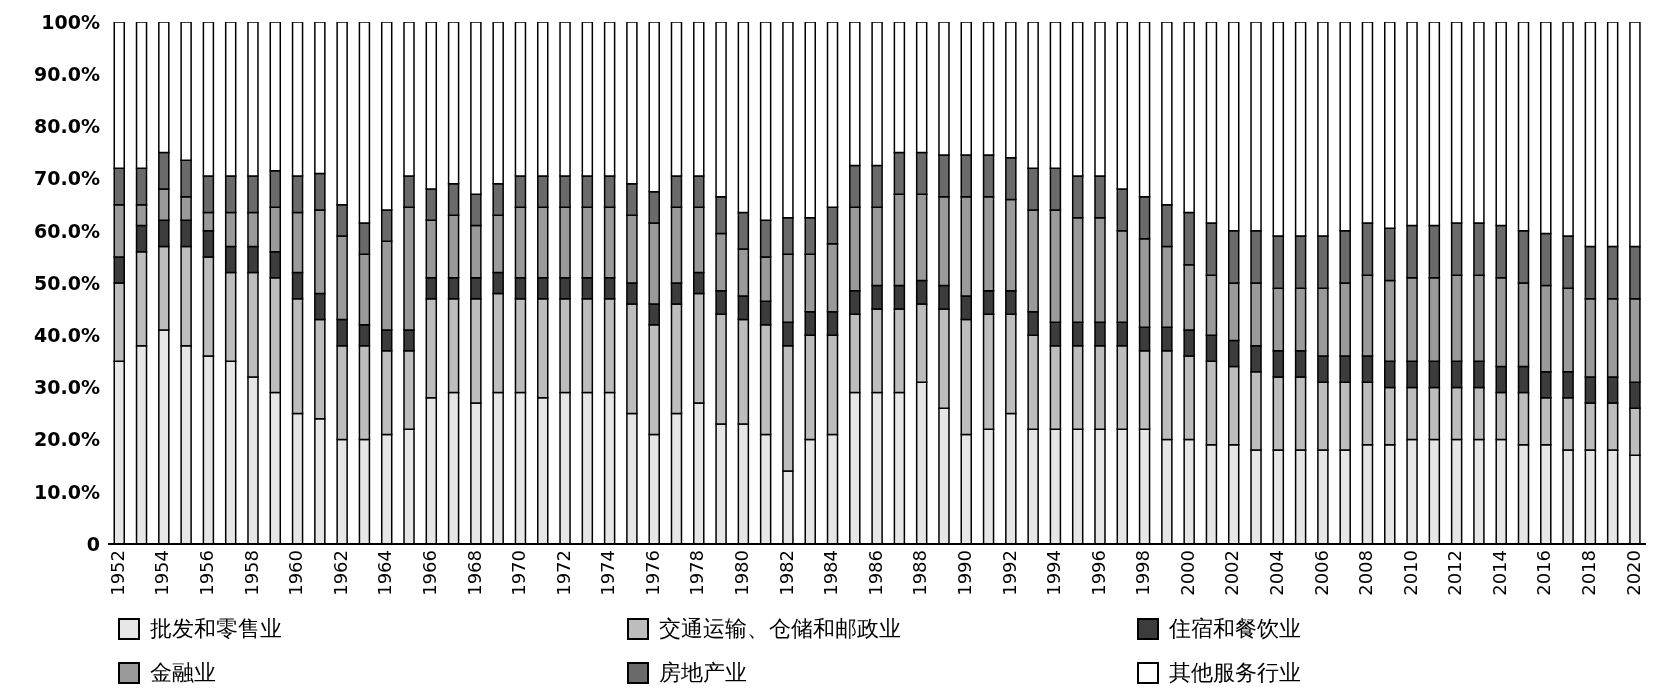 The height and width of the screenshot is (700, 1670). What do you see at coordinates (875, 573) in the screenshot?
I see `x-tick-label: 1986` at bounding box center [875, 573].